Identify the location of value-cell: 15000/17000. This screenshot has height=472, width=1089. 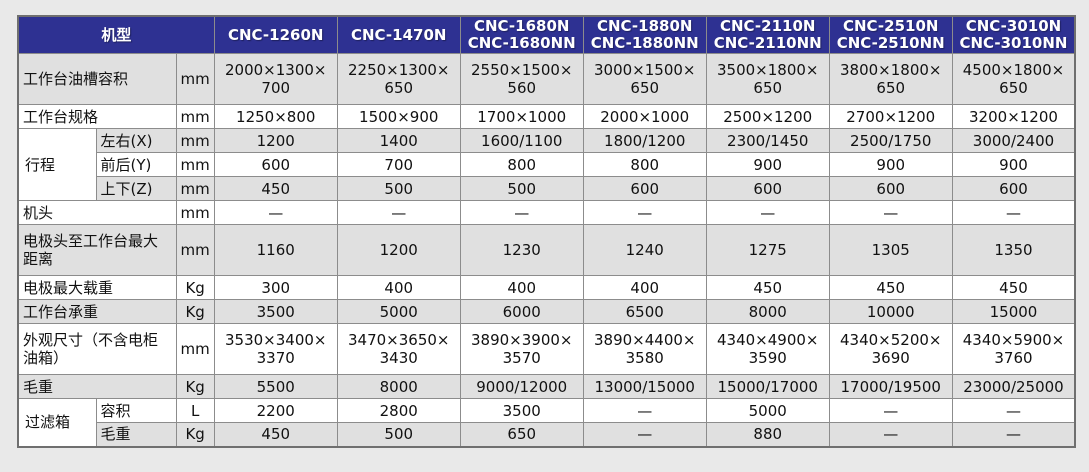
(767, 386).